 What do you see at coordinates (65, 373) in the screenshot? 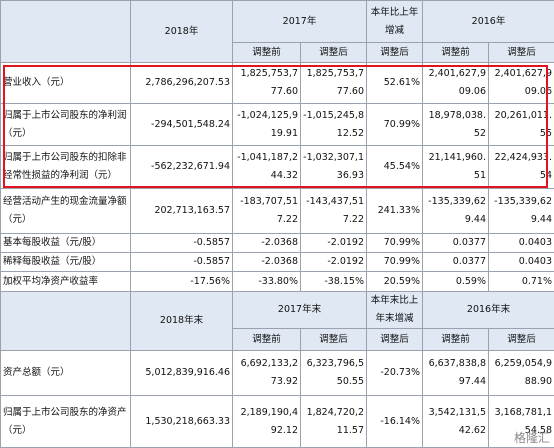
I see `cell: 资产总额（元）` at bounding box center [65, 373].